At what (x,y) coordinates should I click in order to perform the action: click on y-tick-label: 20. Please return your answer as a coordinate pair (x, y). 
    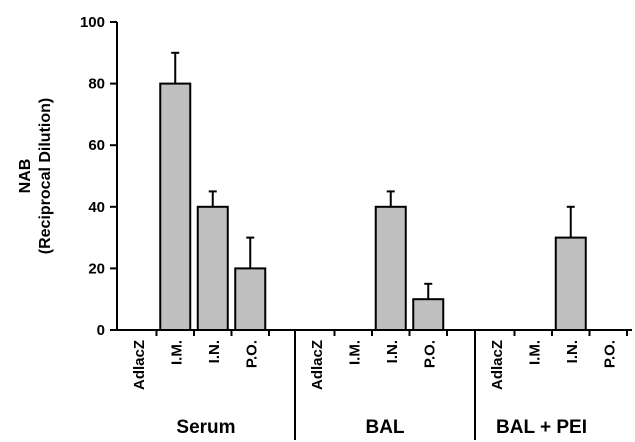
    Looking at the image, I should click on (96, 268).